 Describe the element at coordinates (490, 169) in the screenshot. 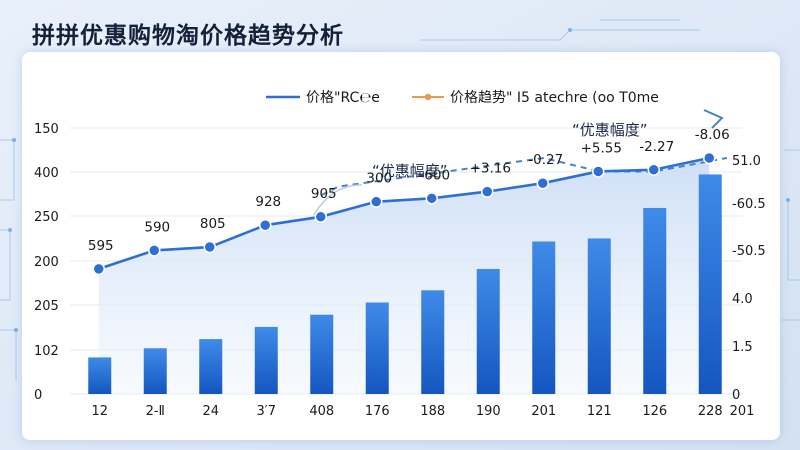

I see `price-data-label: +3.16` at that location.